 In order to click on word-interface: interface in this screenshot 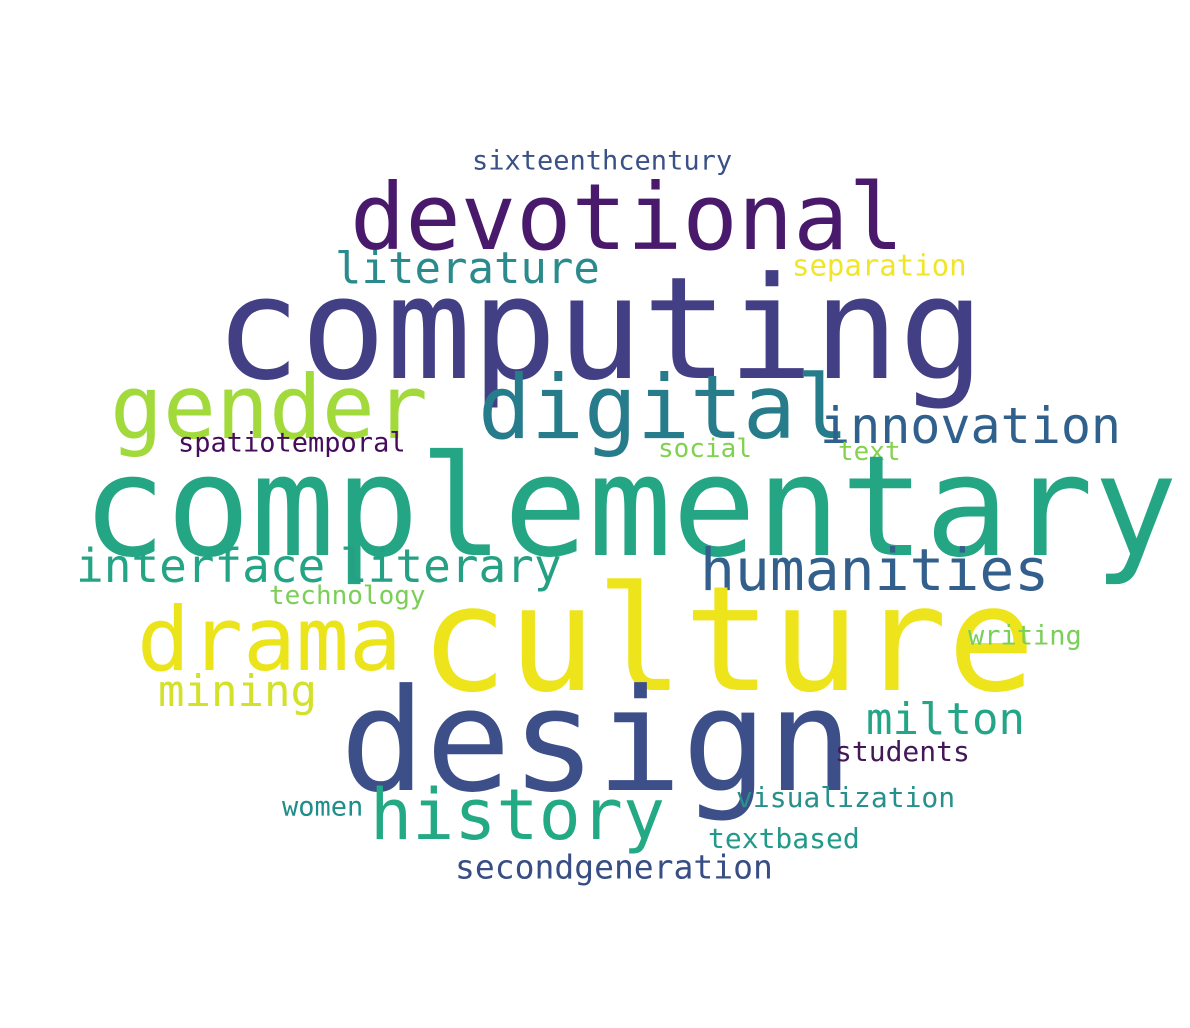, I will do `click(201, 566)`.